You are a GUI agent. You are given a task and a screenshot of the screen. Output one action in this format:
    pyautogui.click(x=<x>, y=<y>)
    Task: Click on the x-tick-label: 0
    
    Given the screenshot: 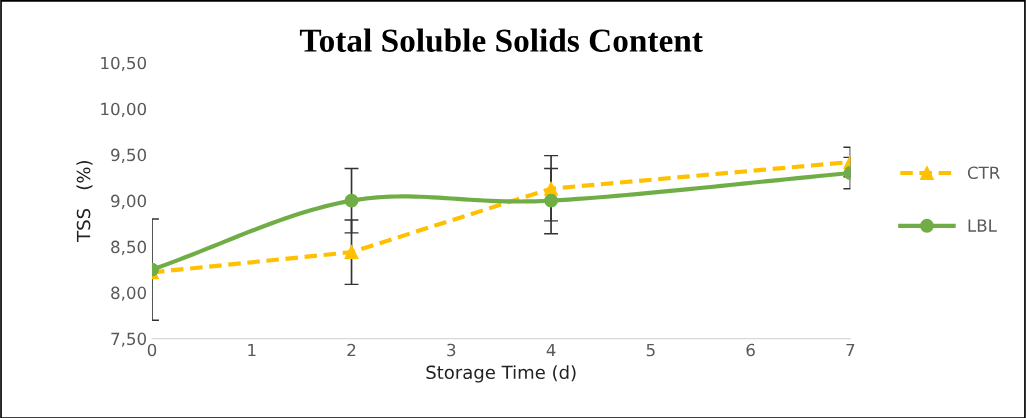 What is the action you would take?
    pyautogui.click(x=152, y=350)
    